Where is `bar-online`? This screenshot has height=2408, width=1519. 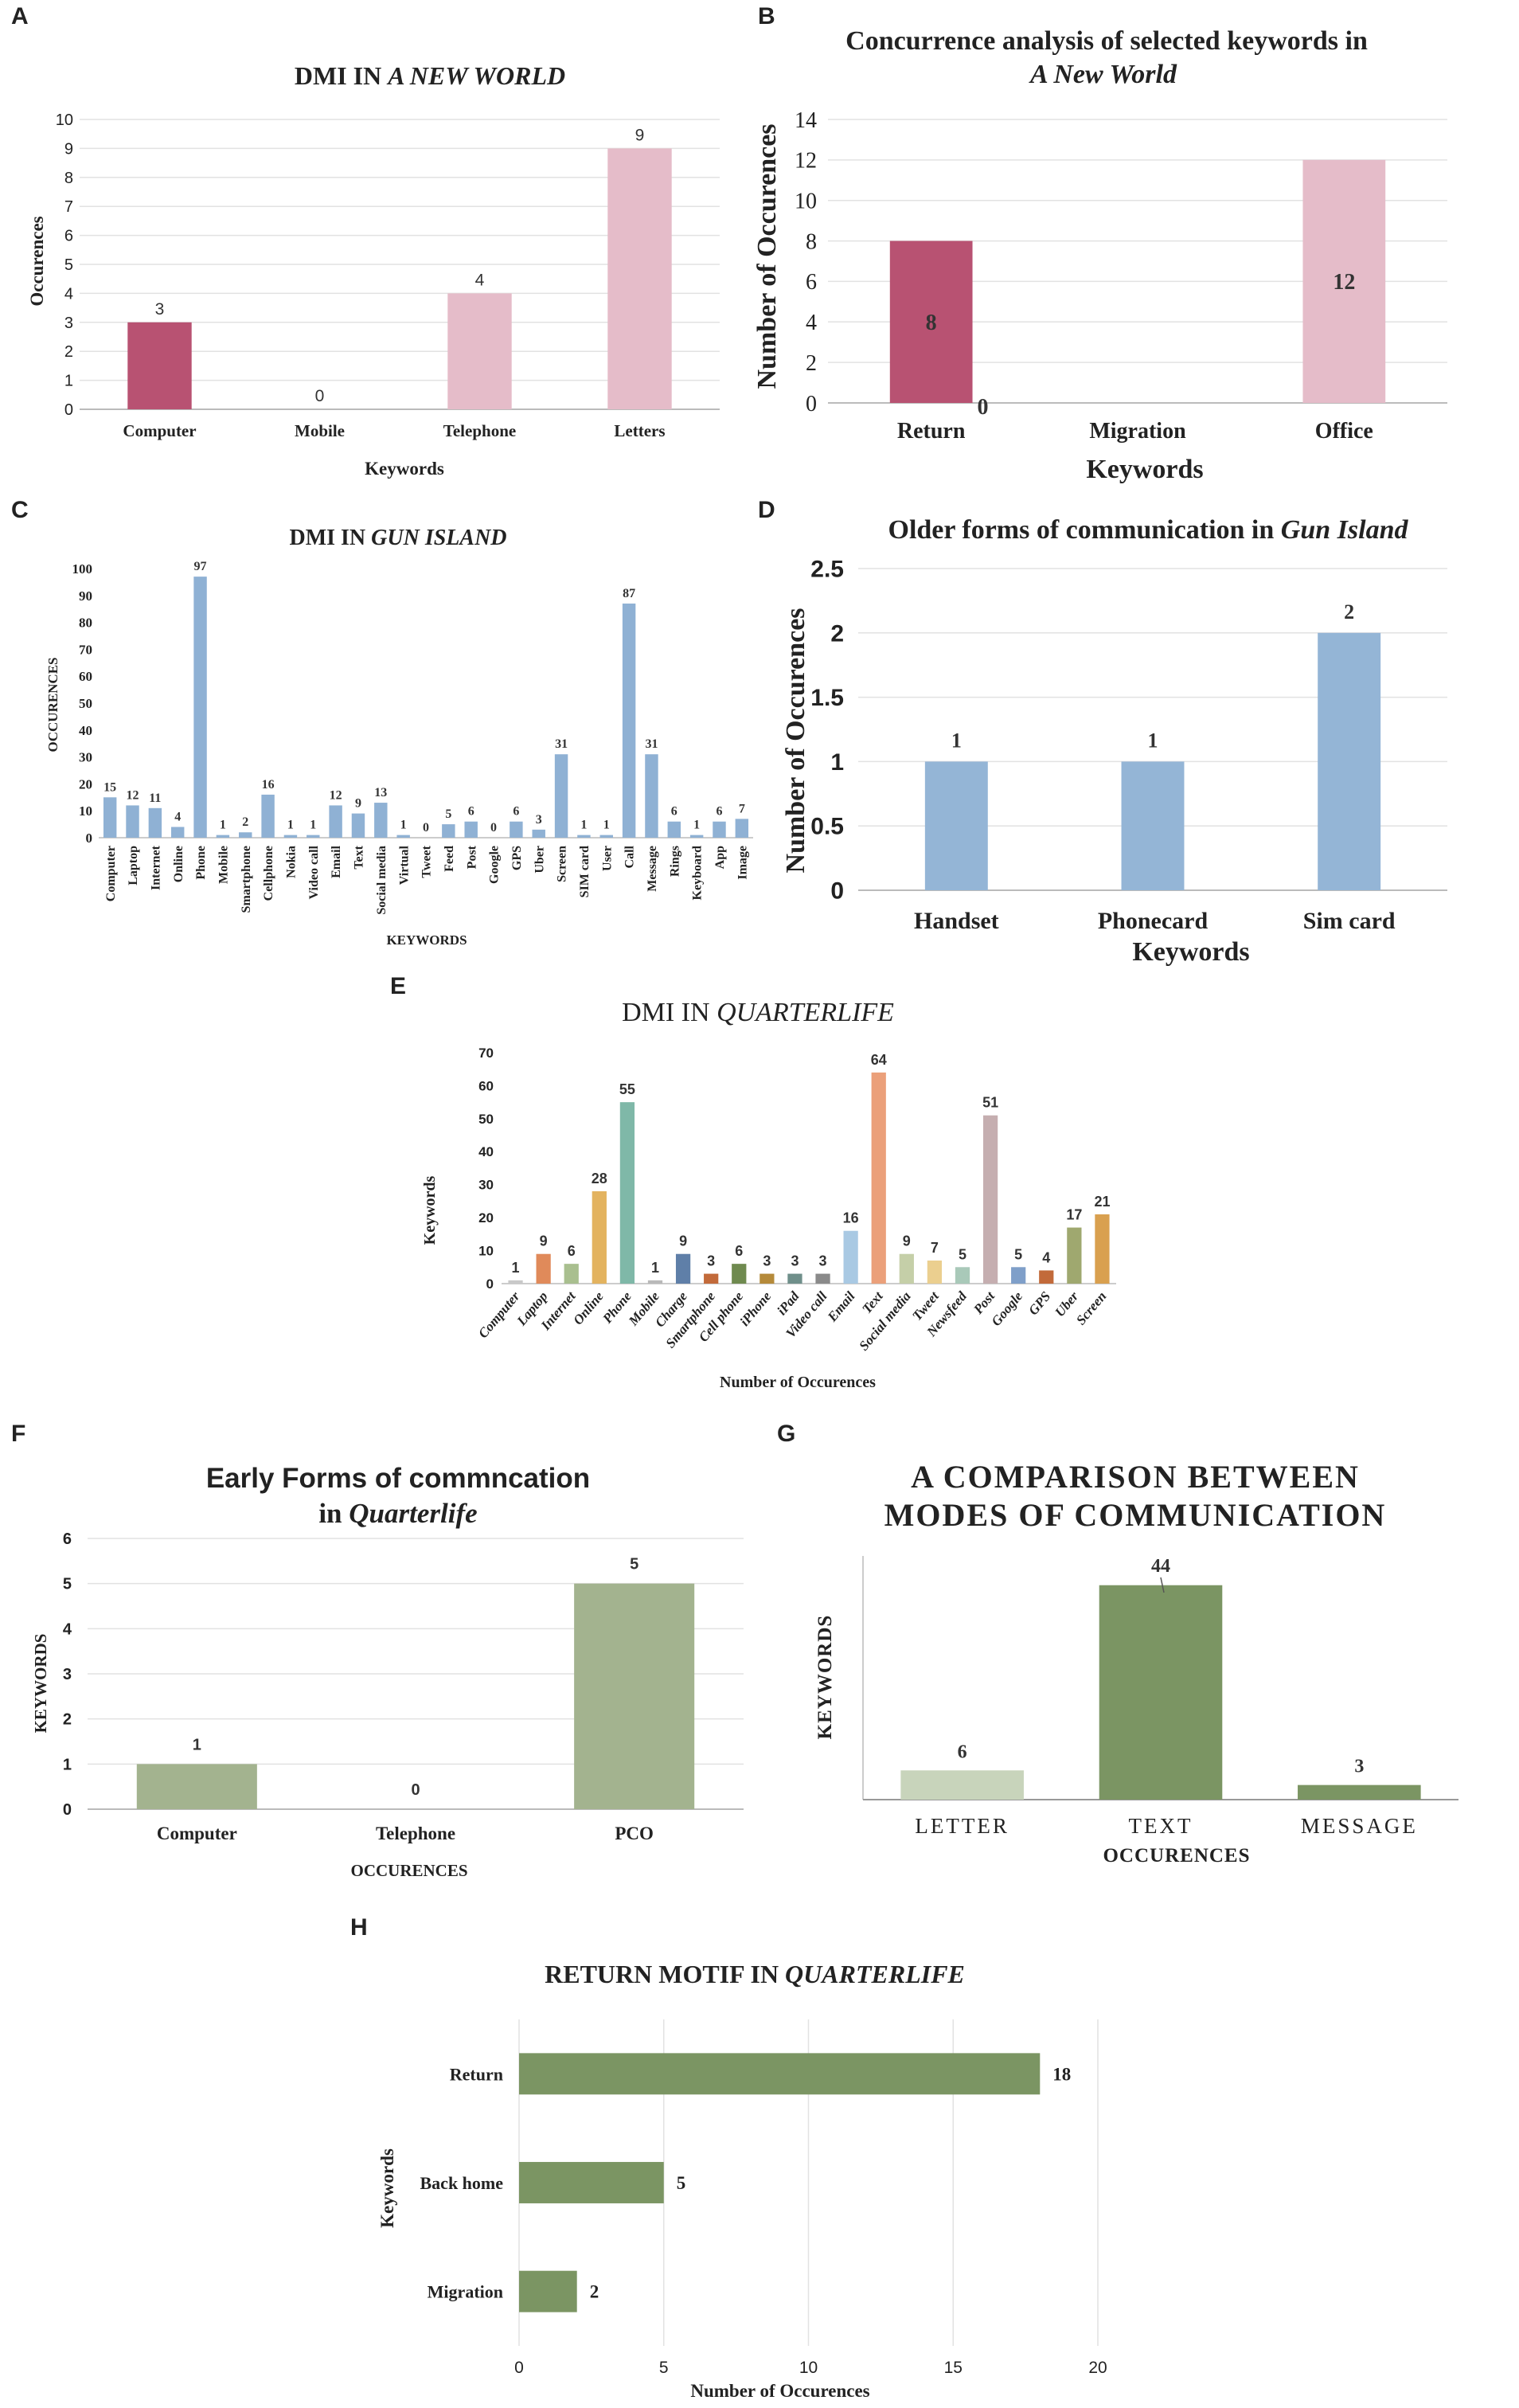
bar-online is located at coordinates (177, 833).